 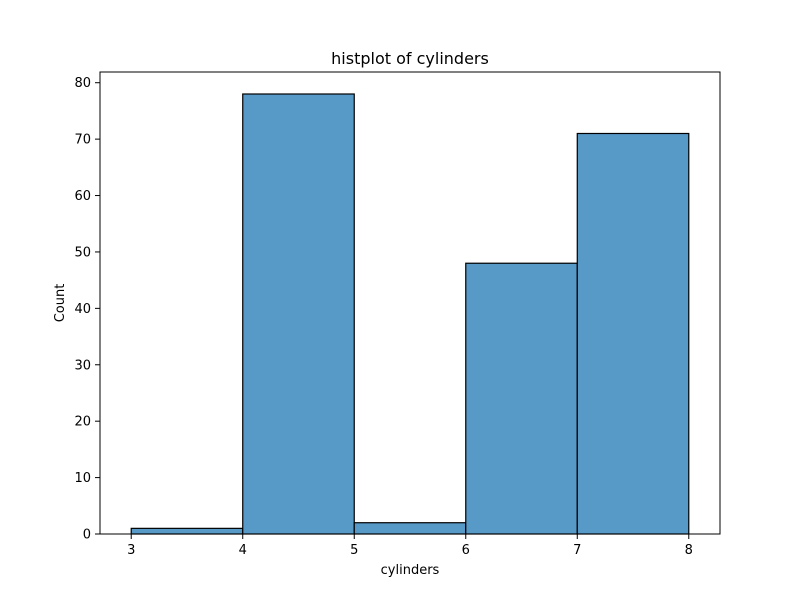 I want to click on y-tick-label: 30, so click(x=82, y=365).